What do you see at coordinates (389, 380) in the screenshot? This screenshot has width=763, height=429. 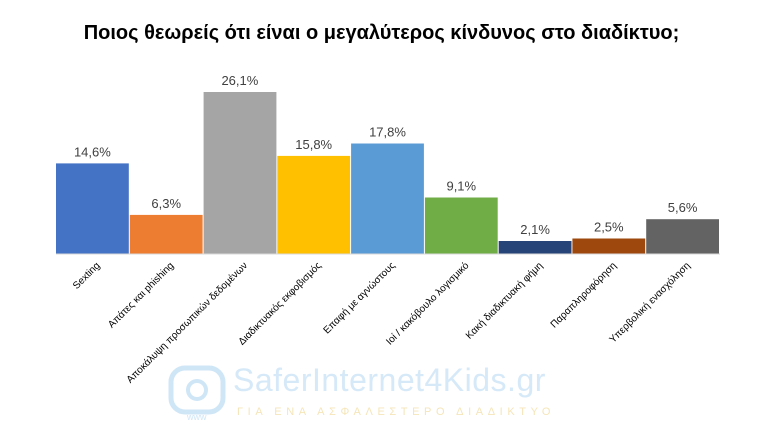 I see `watermark-brand: SaferInternet4Kids.gr` at bounding box center [389, 380].